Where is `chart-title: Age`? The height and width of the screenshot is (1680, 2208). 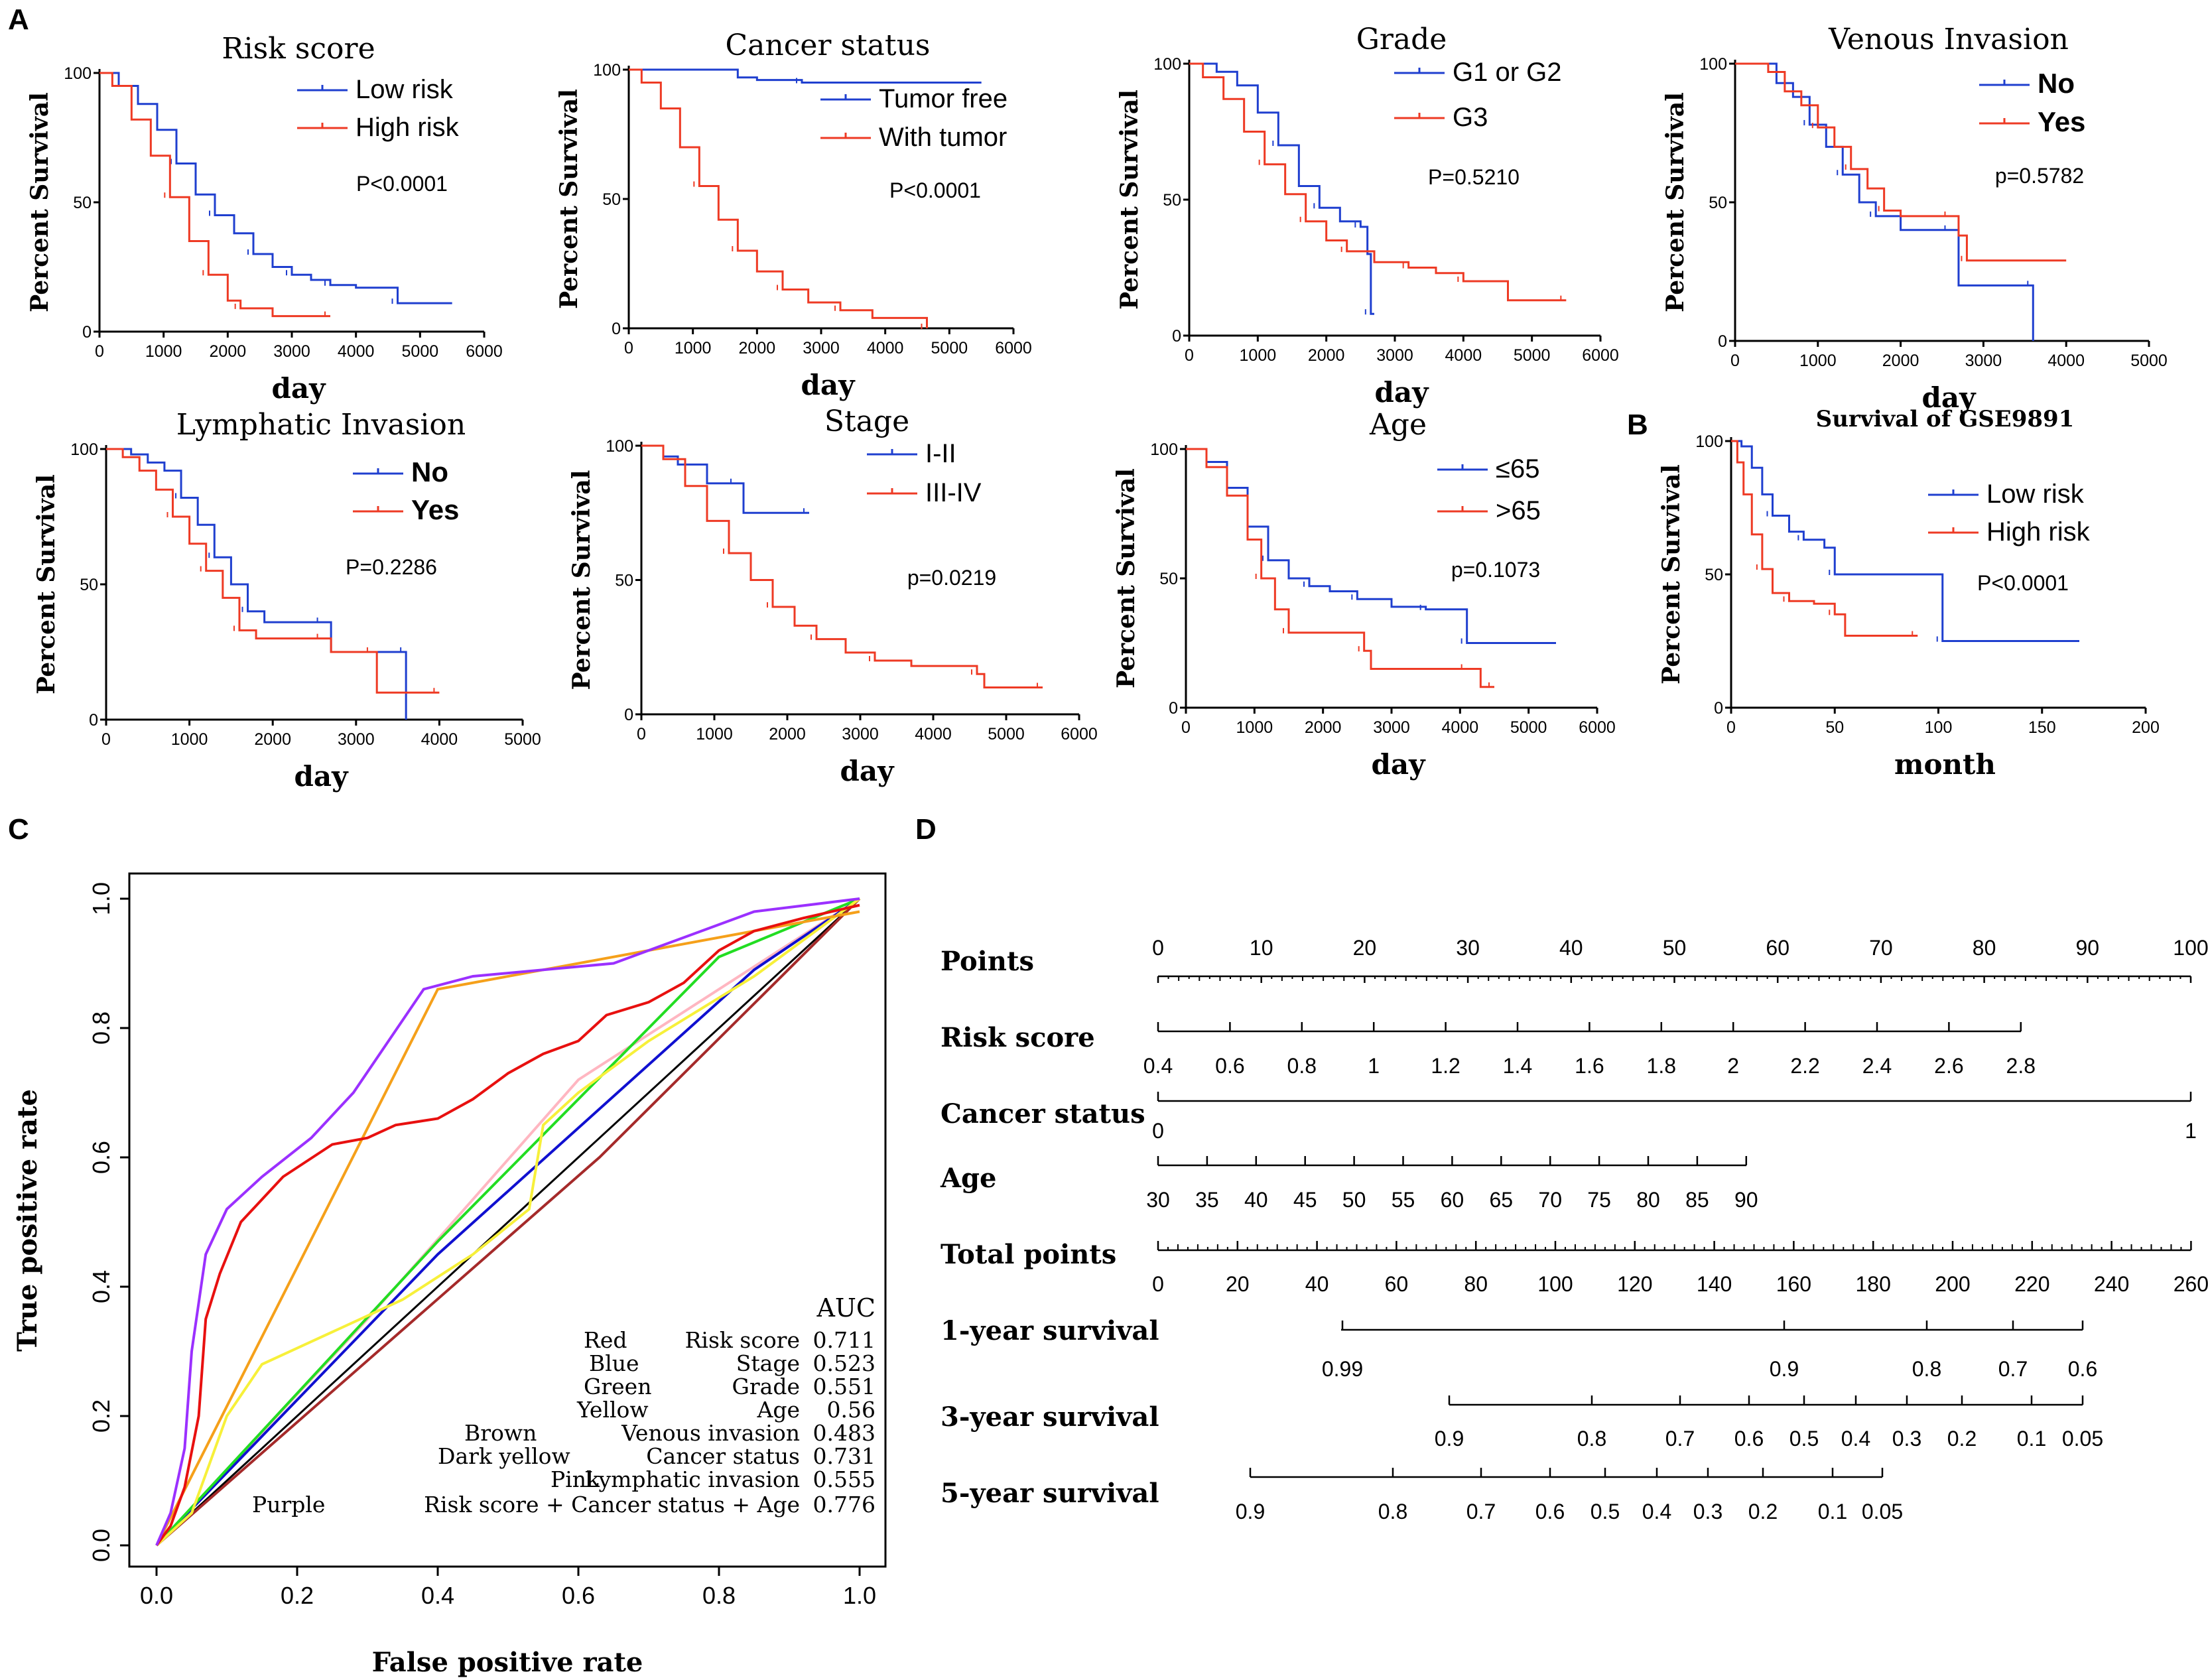 chart-title: Age is located at coordinates (1398, 425).